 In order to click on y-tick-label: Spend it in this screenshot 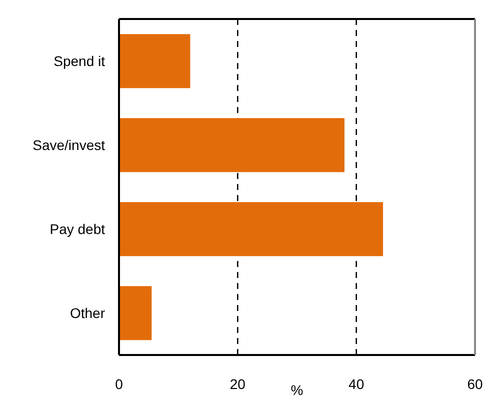, I will do `click(80, 60)`.